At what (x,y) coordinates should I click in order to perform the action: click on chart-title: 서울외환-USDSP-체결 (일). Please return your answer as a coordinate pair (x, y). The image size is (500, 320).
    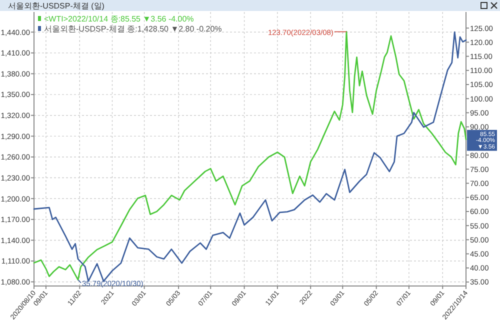
    Looking at the image, I should click on (56, 6).